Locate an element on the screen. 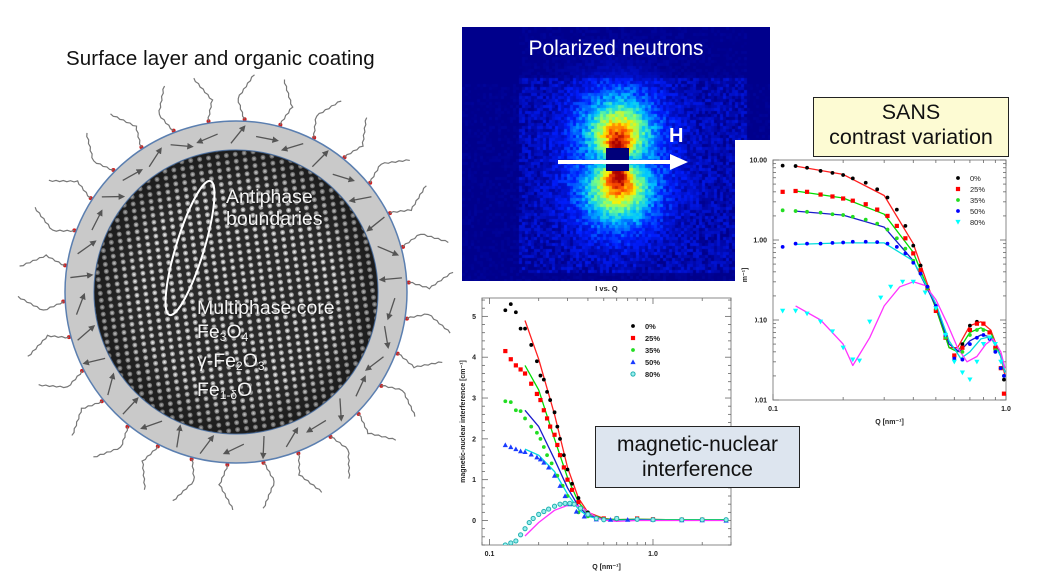 This screenshot has height=585, width=1040. core-composition-label: Multiphase core Fe3O4 γ-Fe2O3 Fe1-δO is located at coordinates (266, 351).